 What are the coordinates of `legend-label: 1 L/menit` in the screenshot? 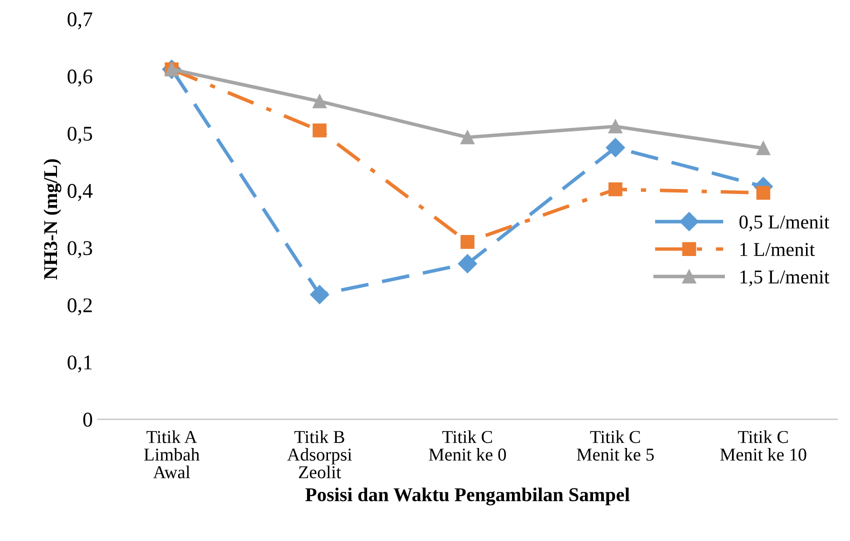 It's located at (777, 249).